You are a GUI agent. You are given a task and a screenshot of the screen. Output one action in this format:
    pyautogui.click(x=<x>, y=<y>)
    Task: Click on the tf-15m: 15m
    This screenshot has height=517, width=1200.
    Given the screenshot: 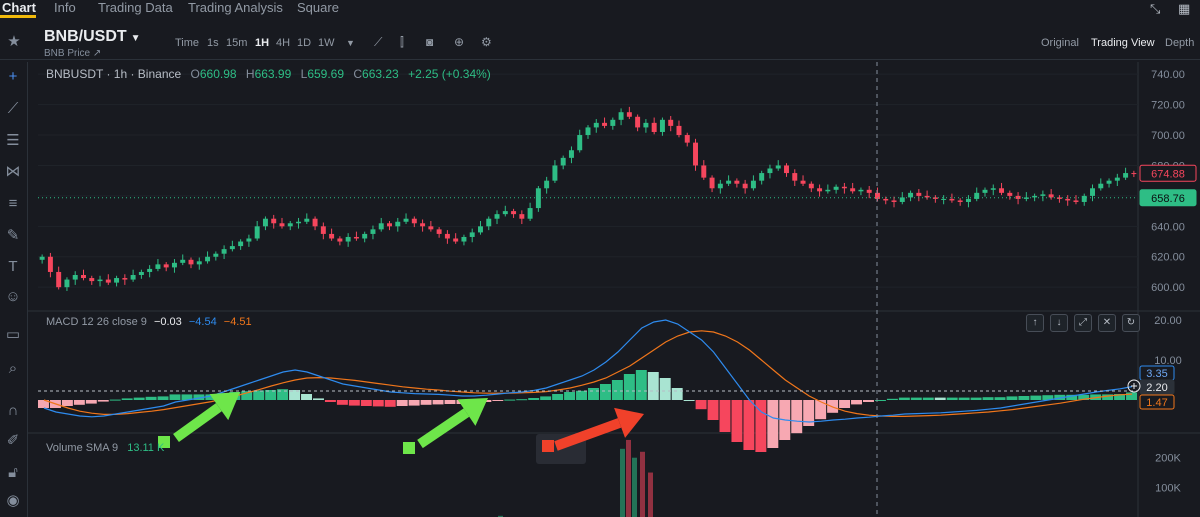 What is the action you would take?
    pyautogui.click(x=237, y=43)
    